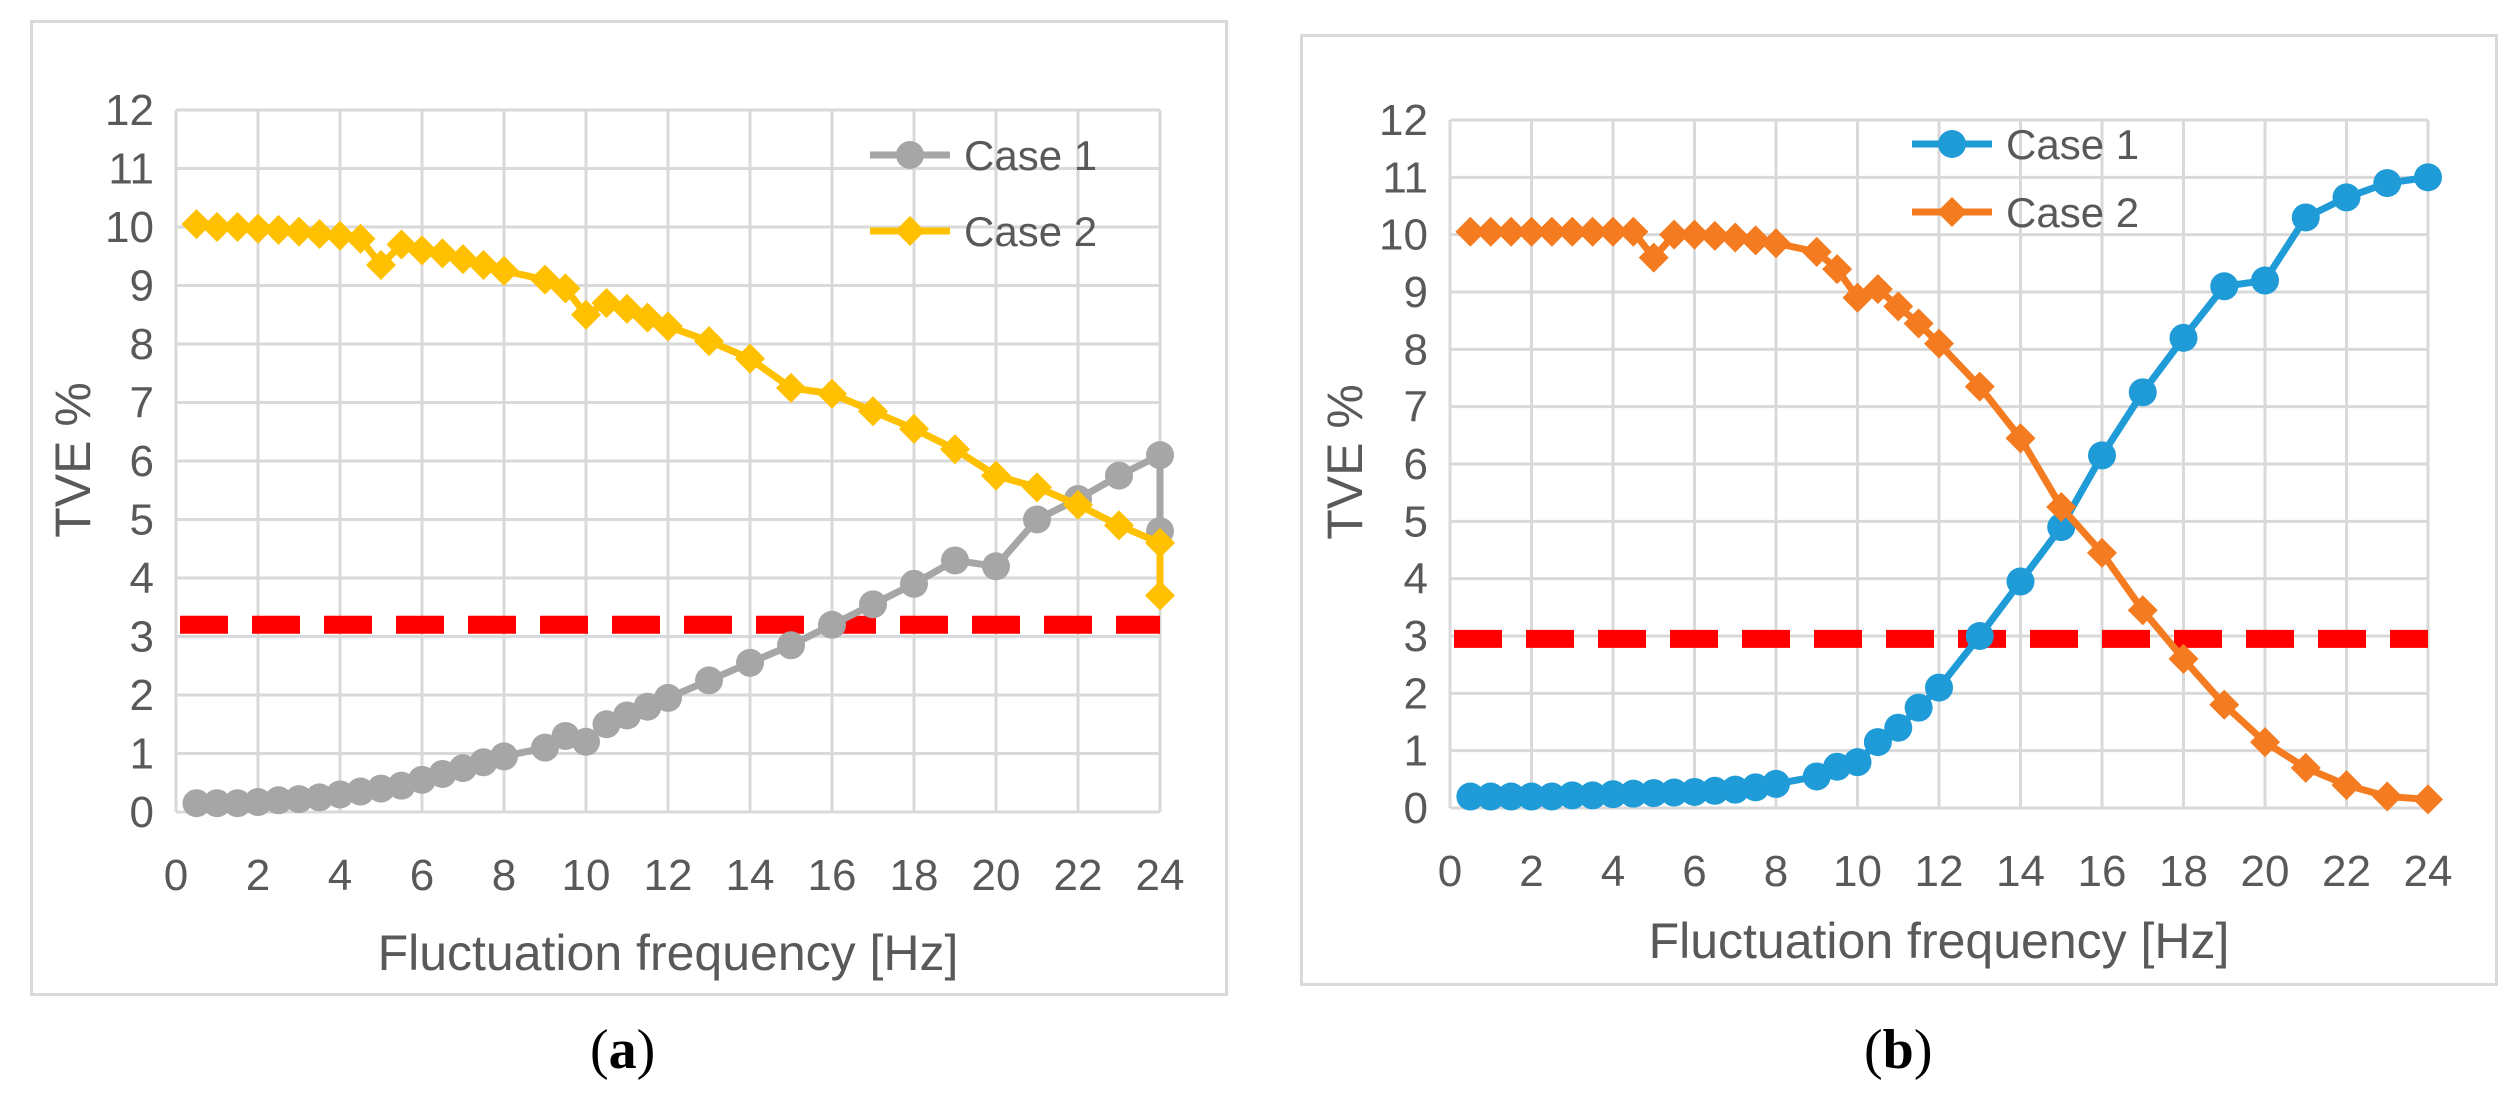 This screenshot has height=1100, width=2520. What do you see at coordinates (129, 110) in the screenshot?
I see `y-tick-label: 12` at bounding box center [129, 110].